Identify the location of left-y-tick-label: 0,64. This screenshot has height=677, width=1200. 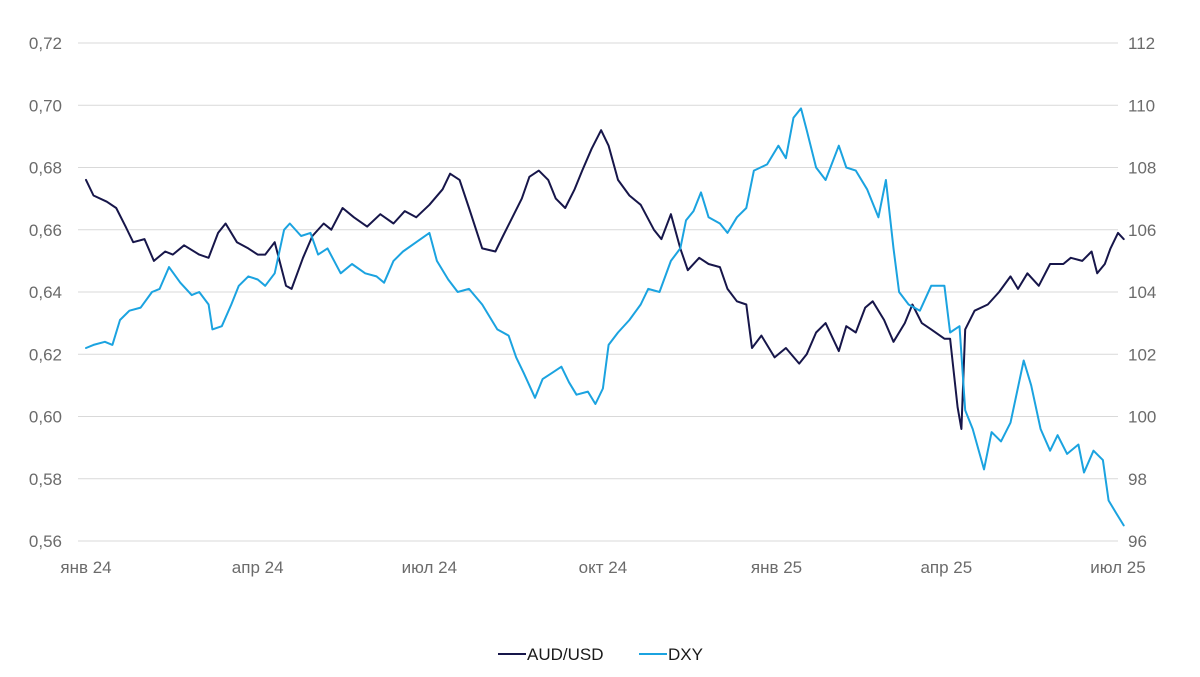
(45, 292).